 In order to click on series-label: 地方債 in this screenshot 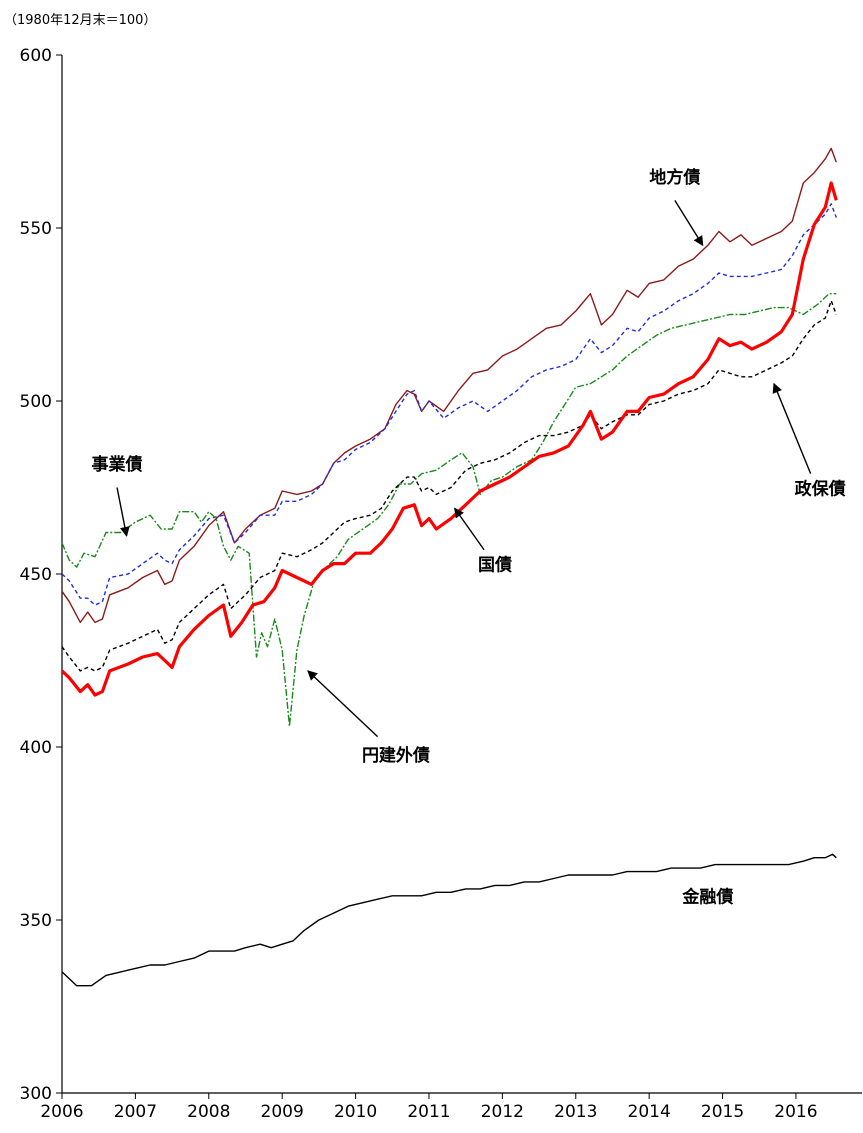, I will do `click(674, 177)`.